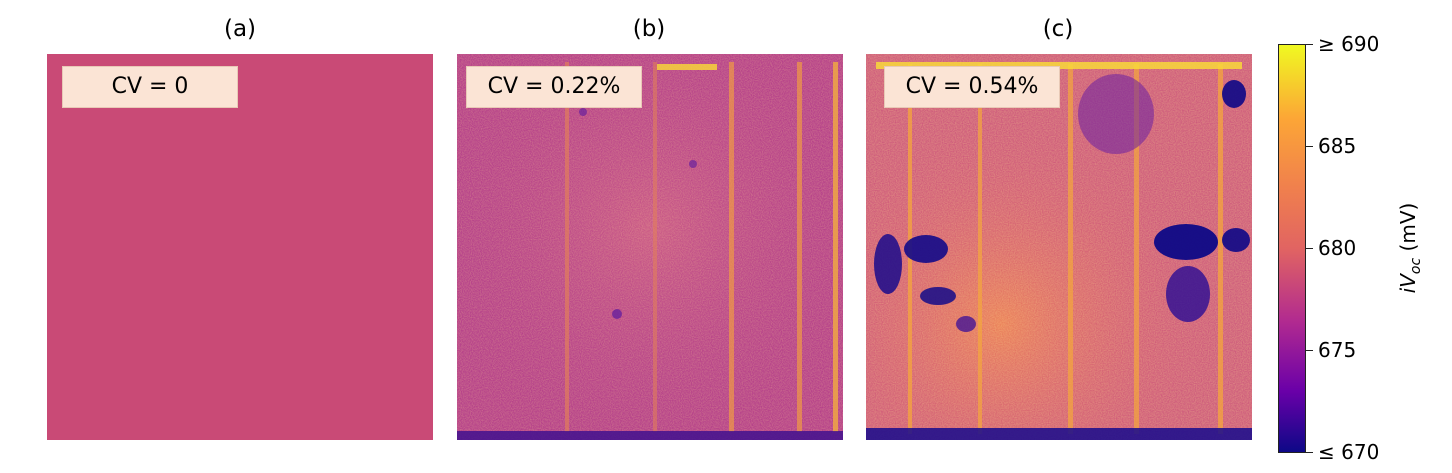 The image size is (1452, 473). I want to click on cv-annotation-b: CV = 0.22%, so click(554, 87).